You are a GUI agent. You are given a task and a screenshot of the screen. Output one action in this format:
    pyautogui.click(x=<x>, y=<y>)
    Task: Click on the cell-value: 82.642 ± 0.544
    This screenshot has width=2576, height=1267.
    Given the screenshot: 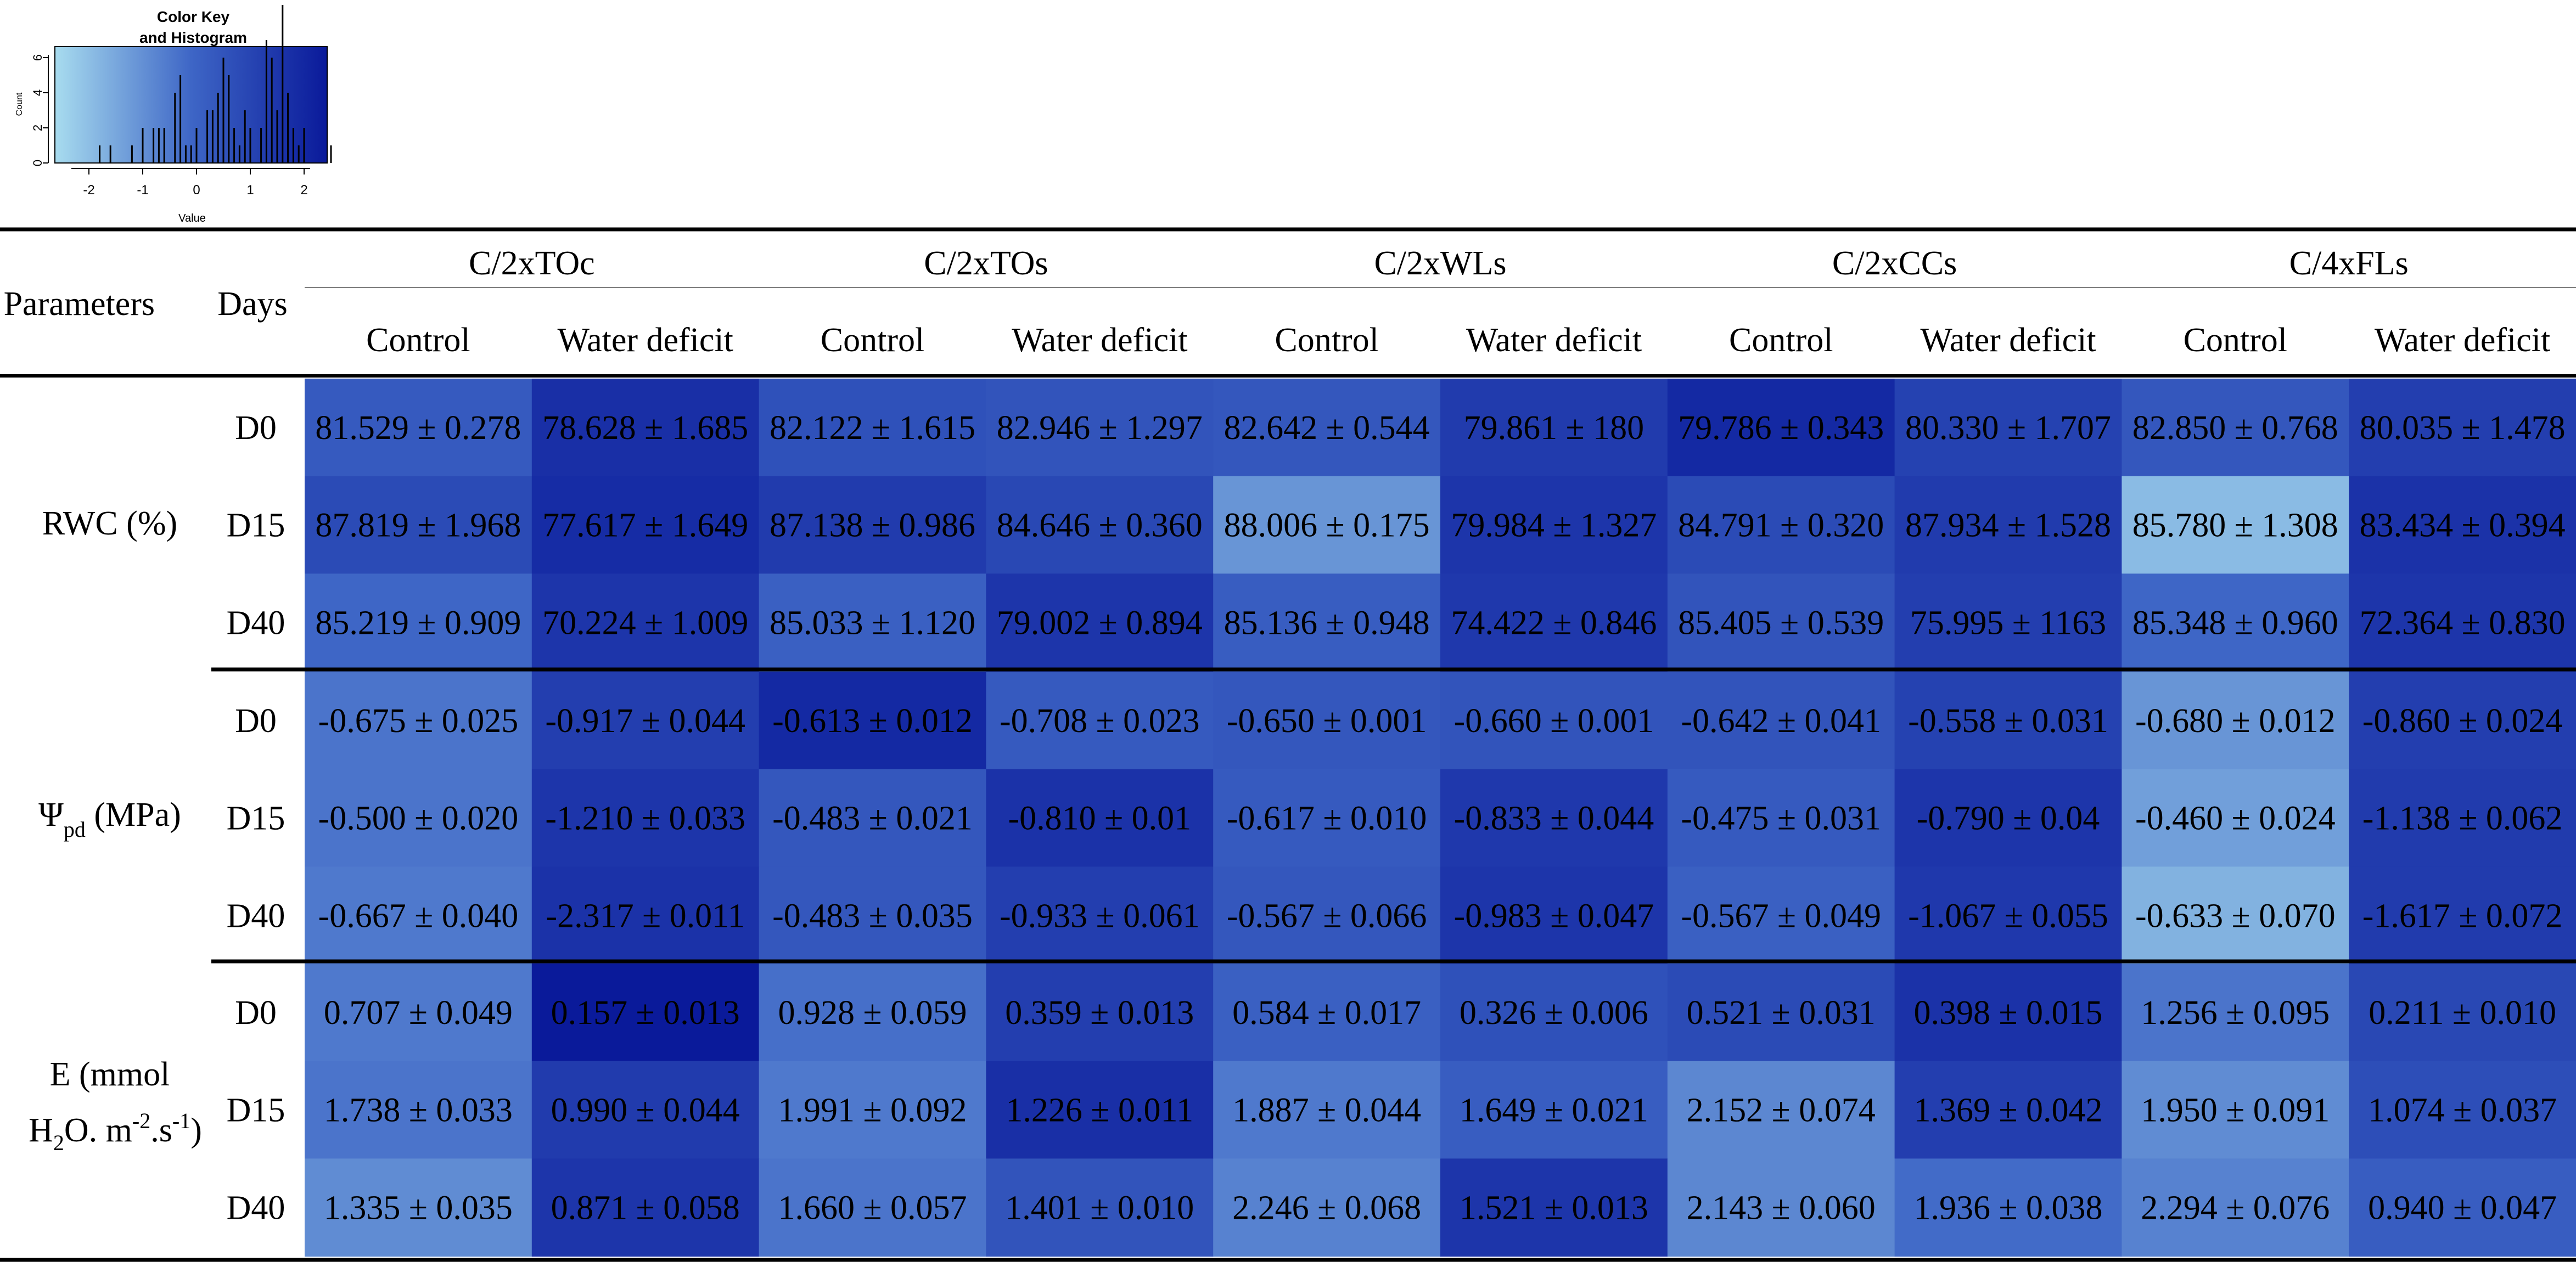 What is the action you would take?
    pyautogui.click(x=1327, y=428)
    